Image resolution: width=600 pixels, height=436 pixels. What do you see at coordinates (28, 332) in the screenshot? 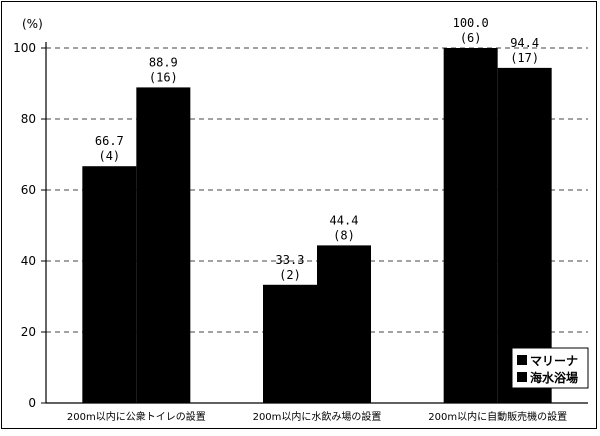
I see `y-tick-label: 20` at bounding box center [28, 332].